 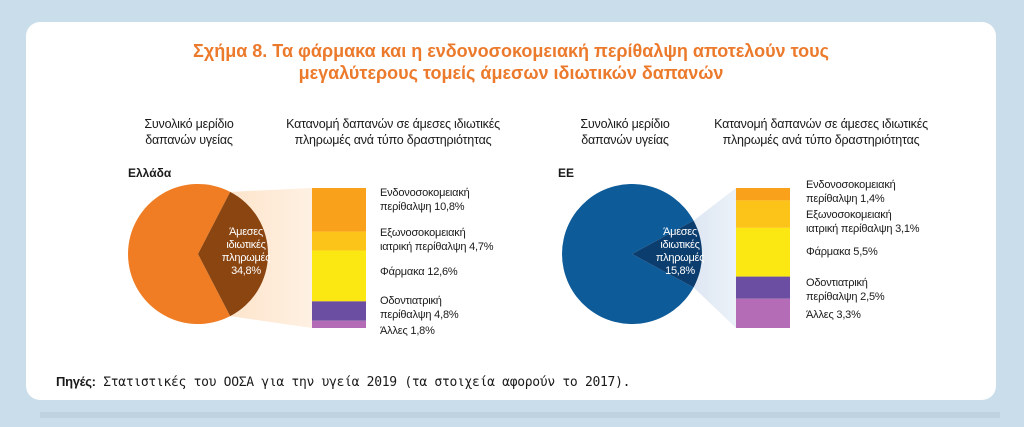 What do you see at coordinates (845, 290) in the screenshot?
I see `bar-label-1-3: Οδοντιατρική περίθαλψη 2,5%` at bounding box center [845, 290].